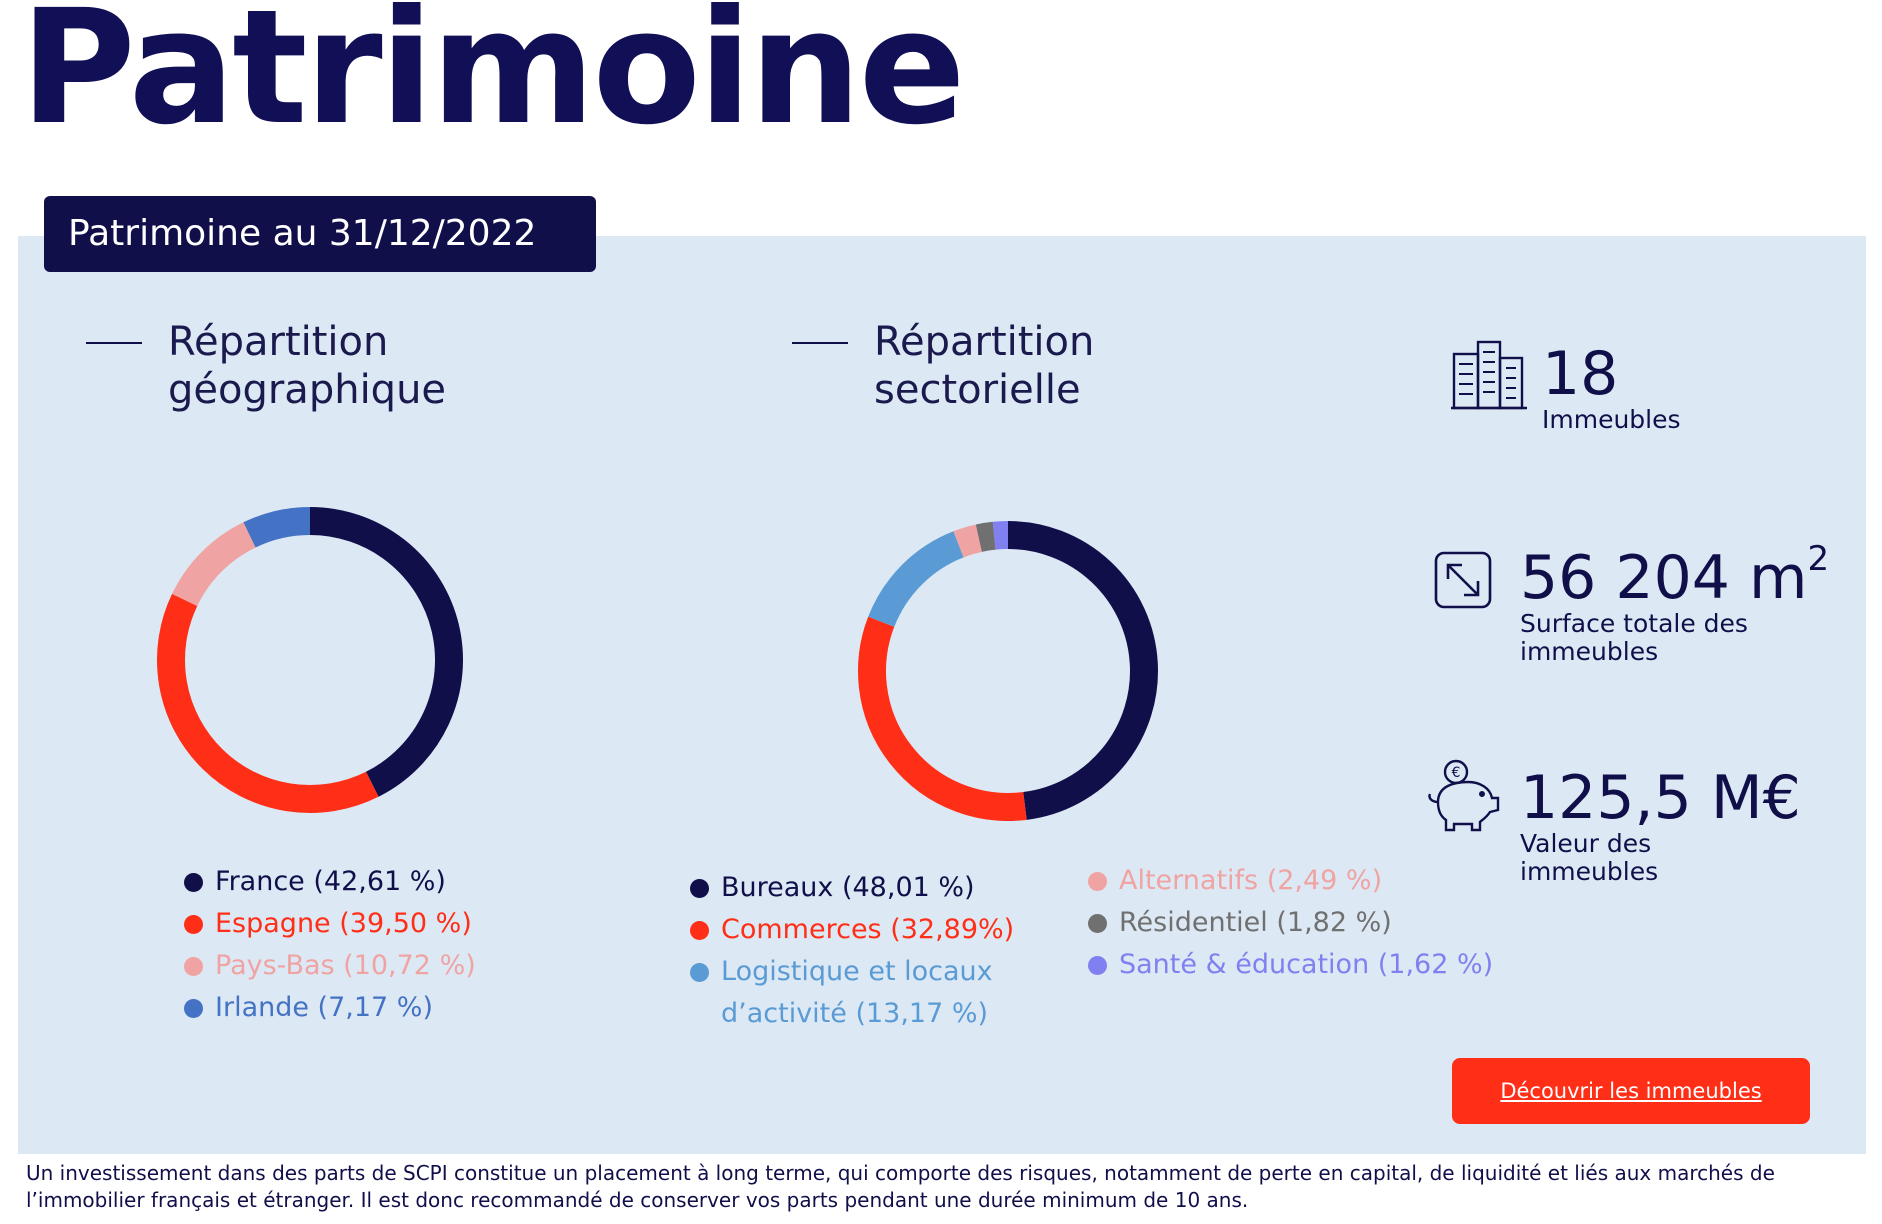 This screenshot has height=1224, width=1882. What do you see at coordinates (848, 887) in the screenshot?
I see `legend-label: Bureaux (48,01 %)` at bounding box center [848, 887].